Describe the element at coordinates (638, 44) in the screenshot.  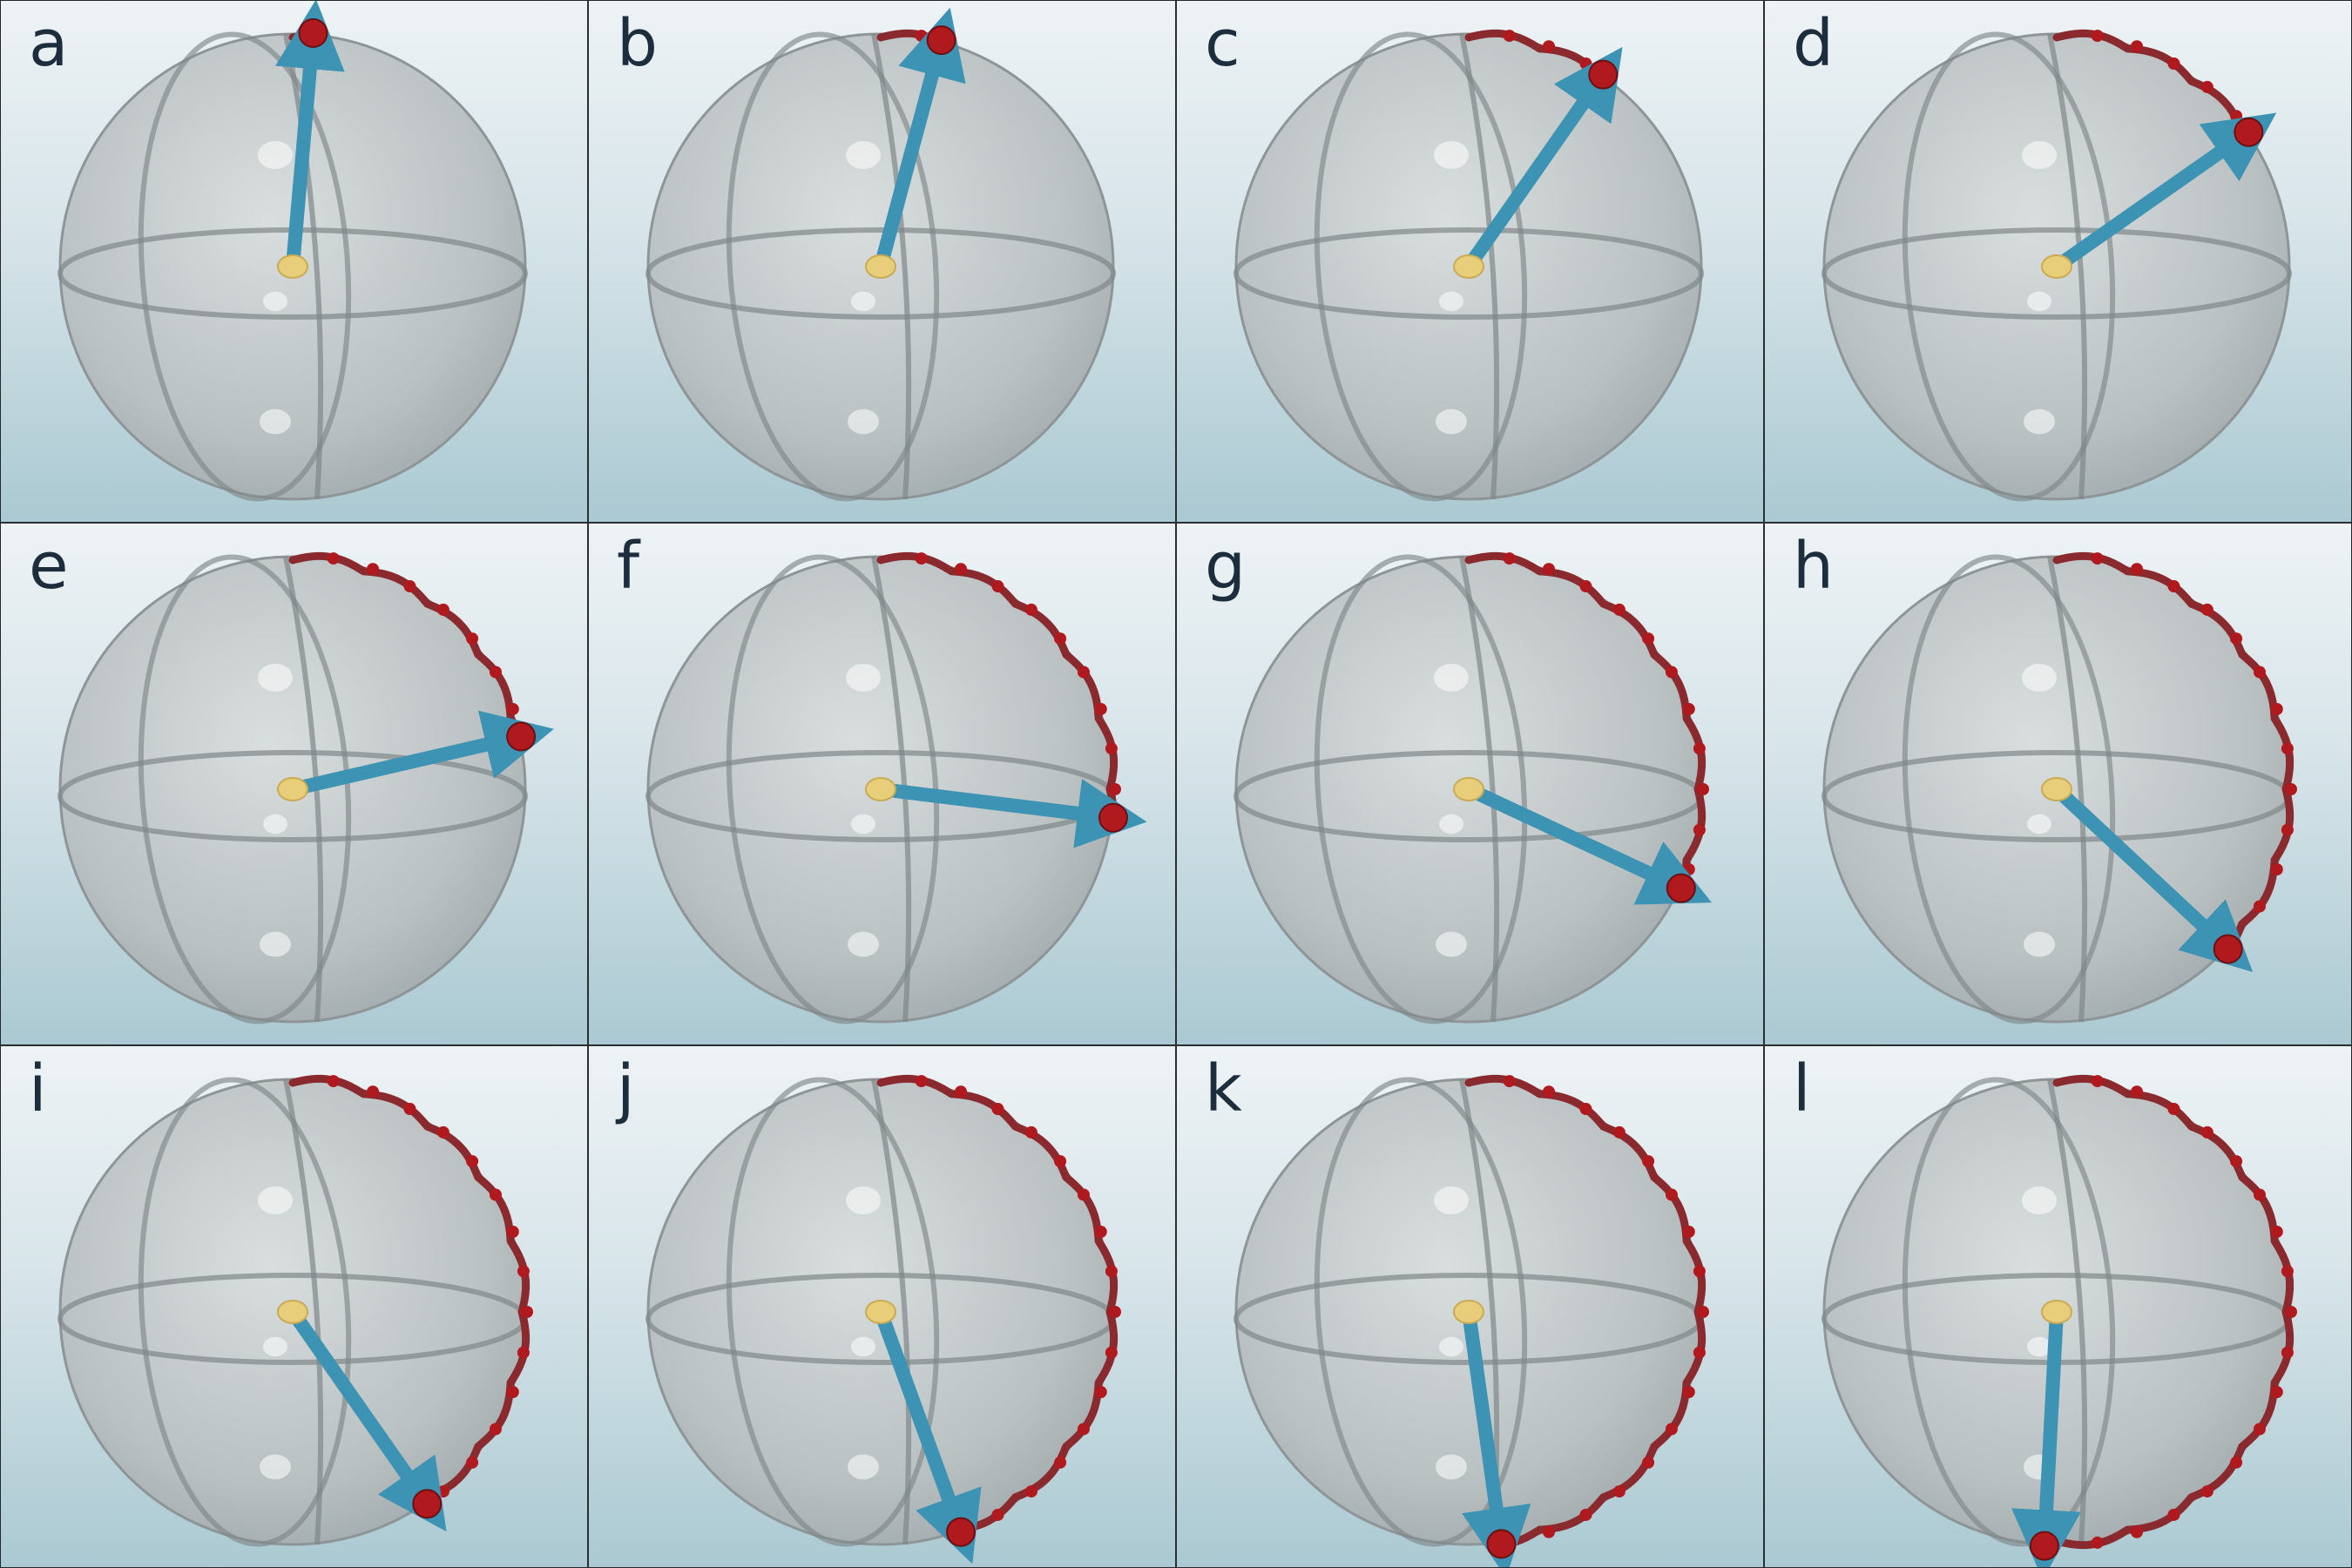
I see `panel-label: b` at that location.